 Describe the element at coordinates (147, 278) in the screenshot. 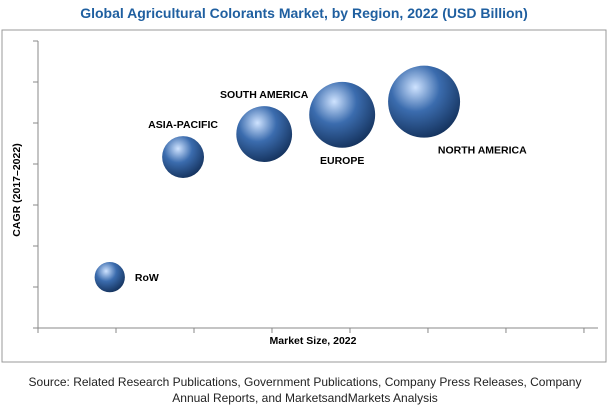

I see `bubble-label: RoW` at that location.